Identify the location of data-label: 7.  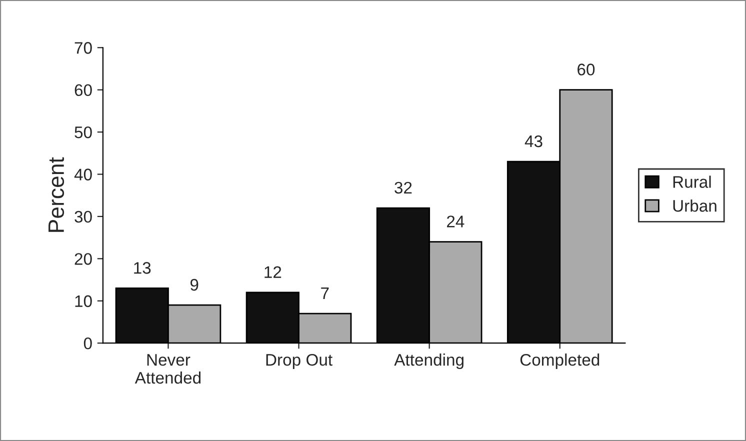
(325, 293).